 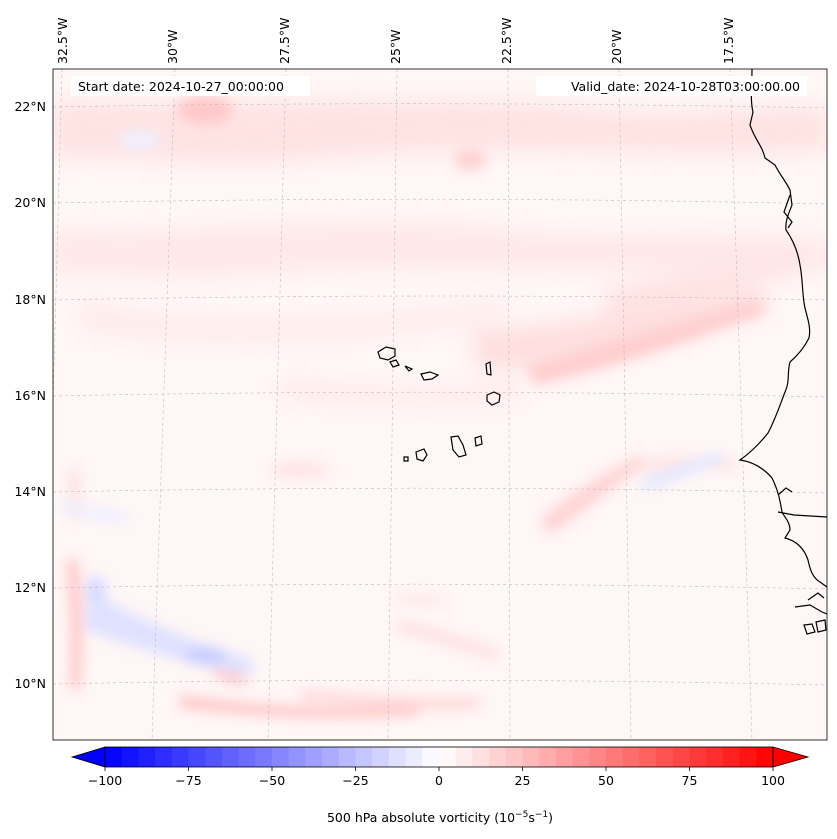 I want to click on island-boa-vista, so click(x=493, y=398).